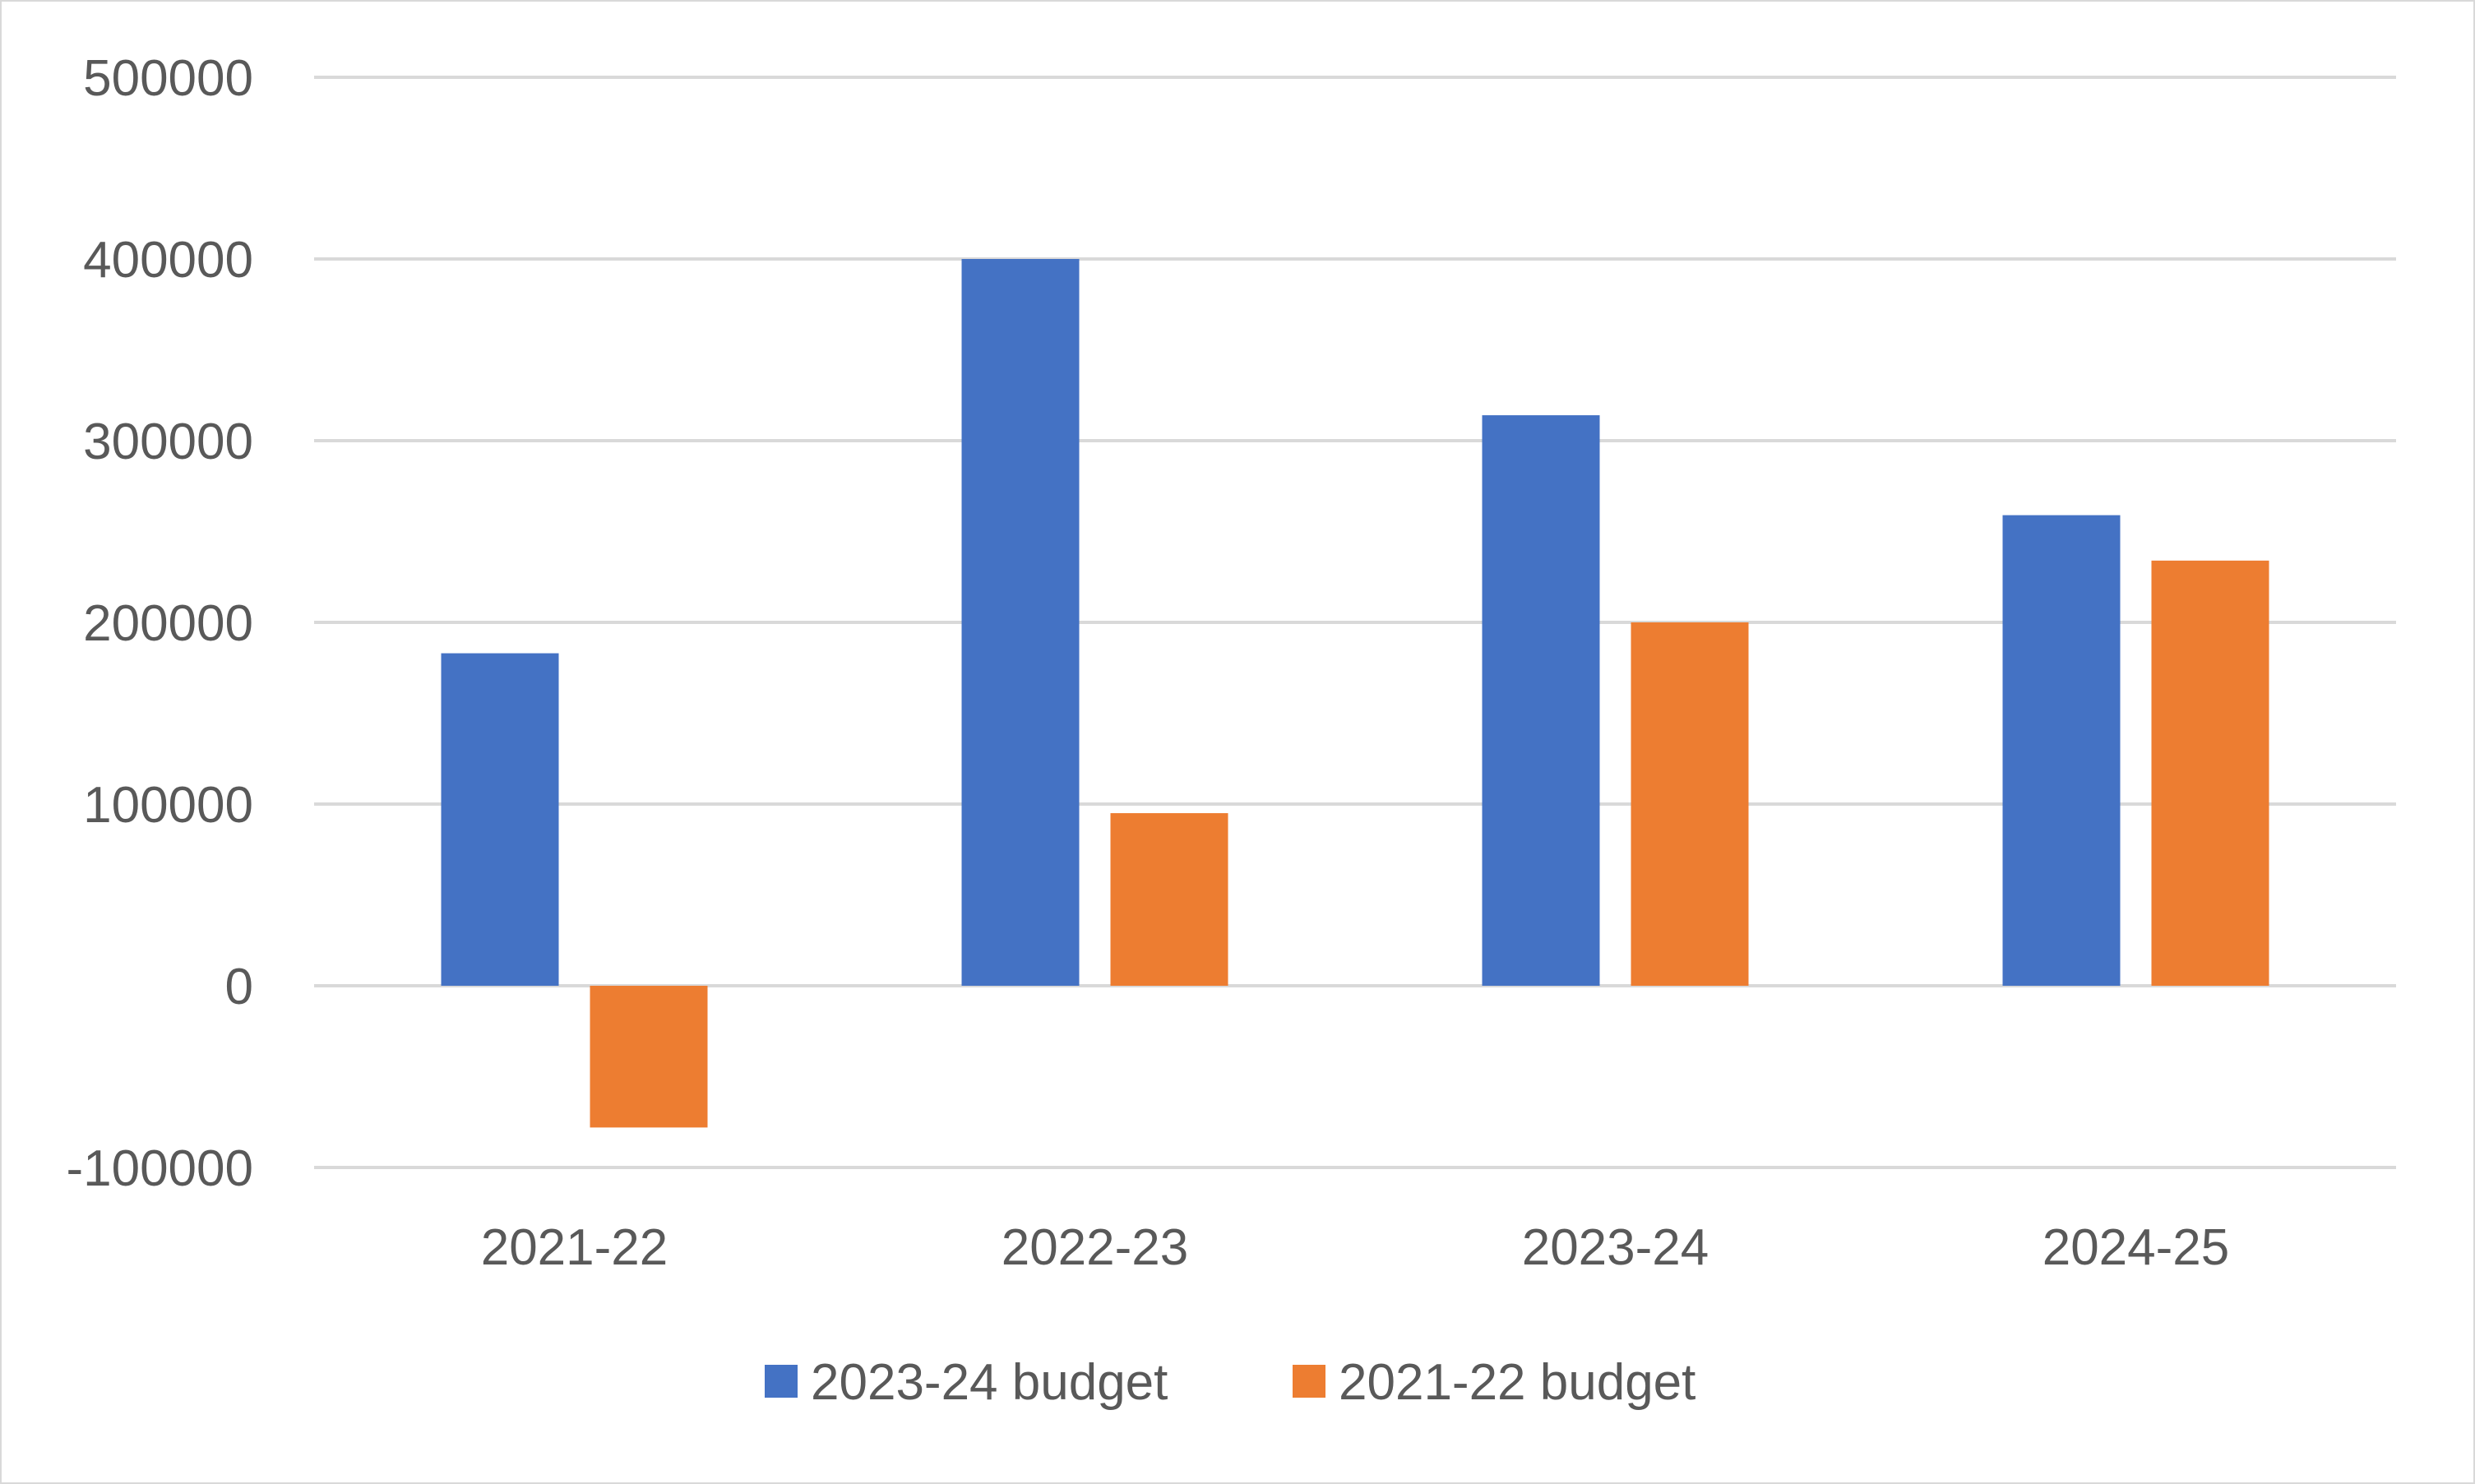 Image resolution: width=2475 pixels, height=1484 pixels. I want to click on x-category-label: 2024-25, so click(2136, 1247).